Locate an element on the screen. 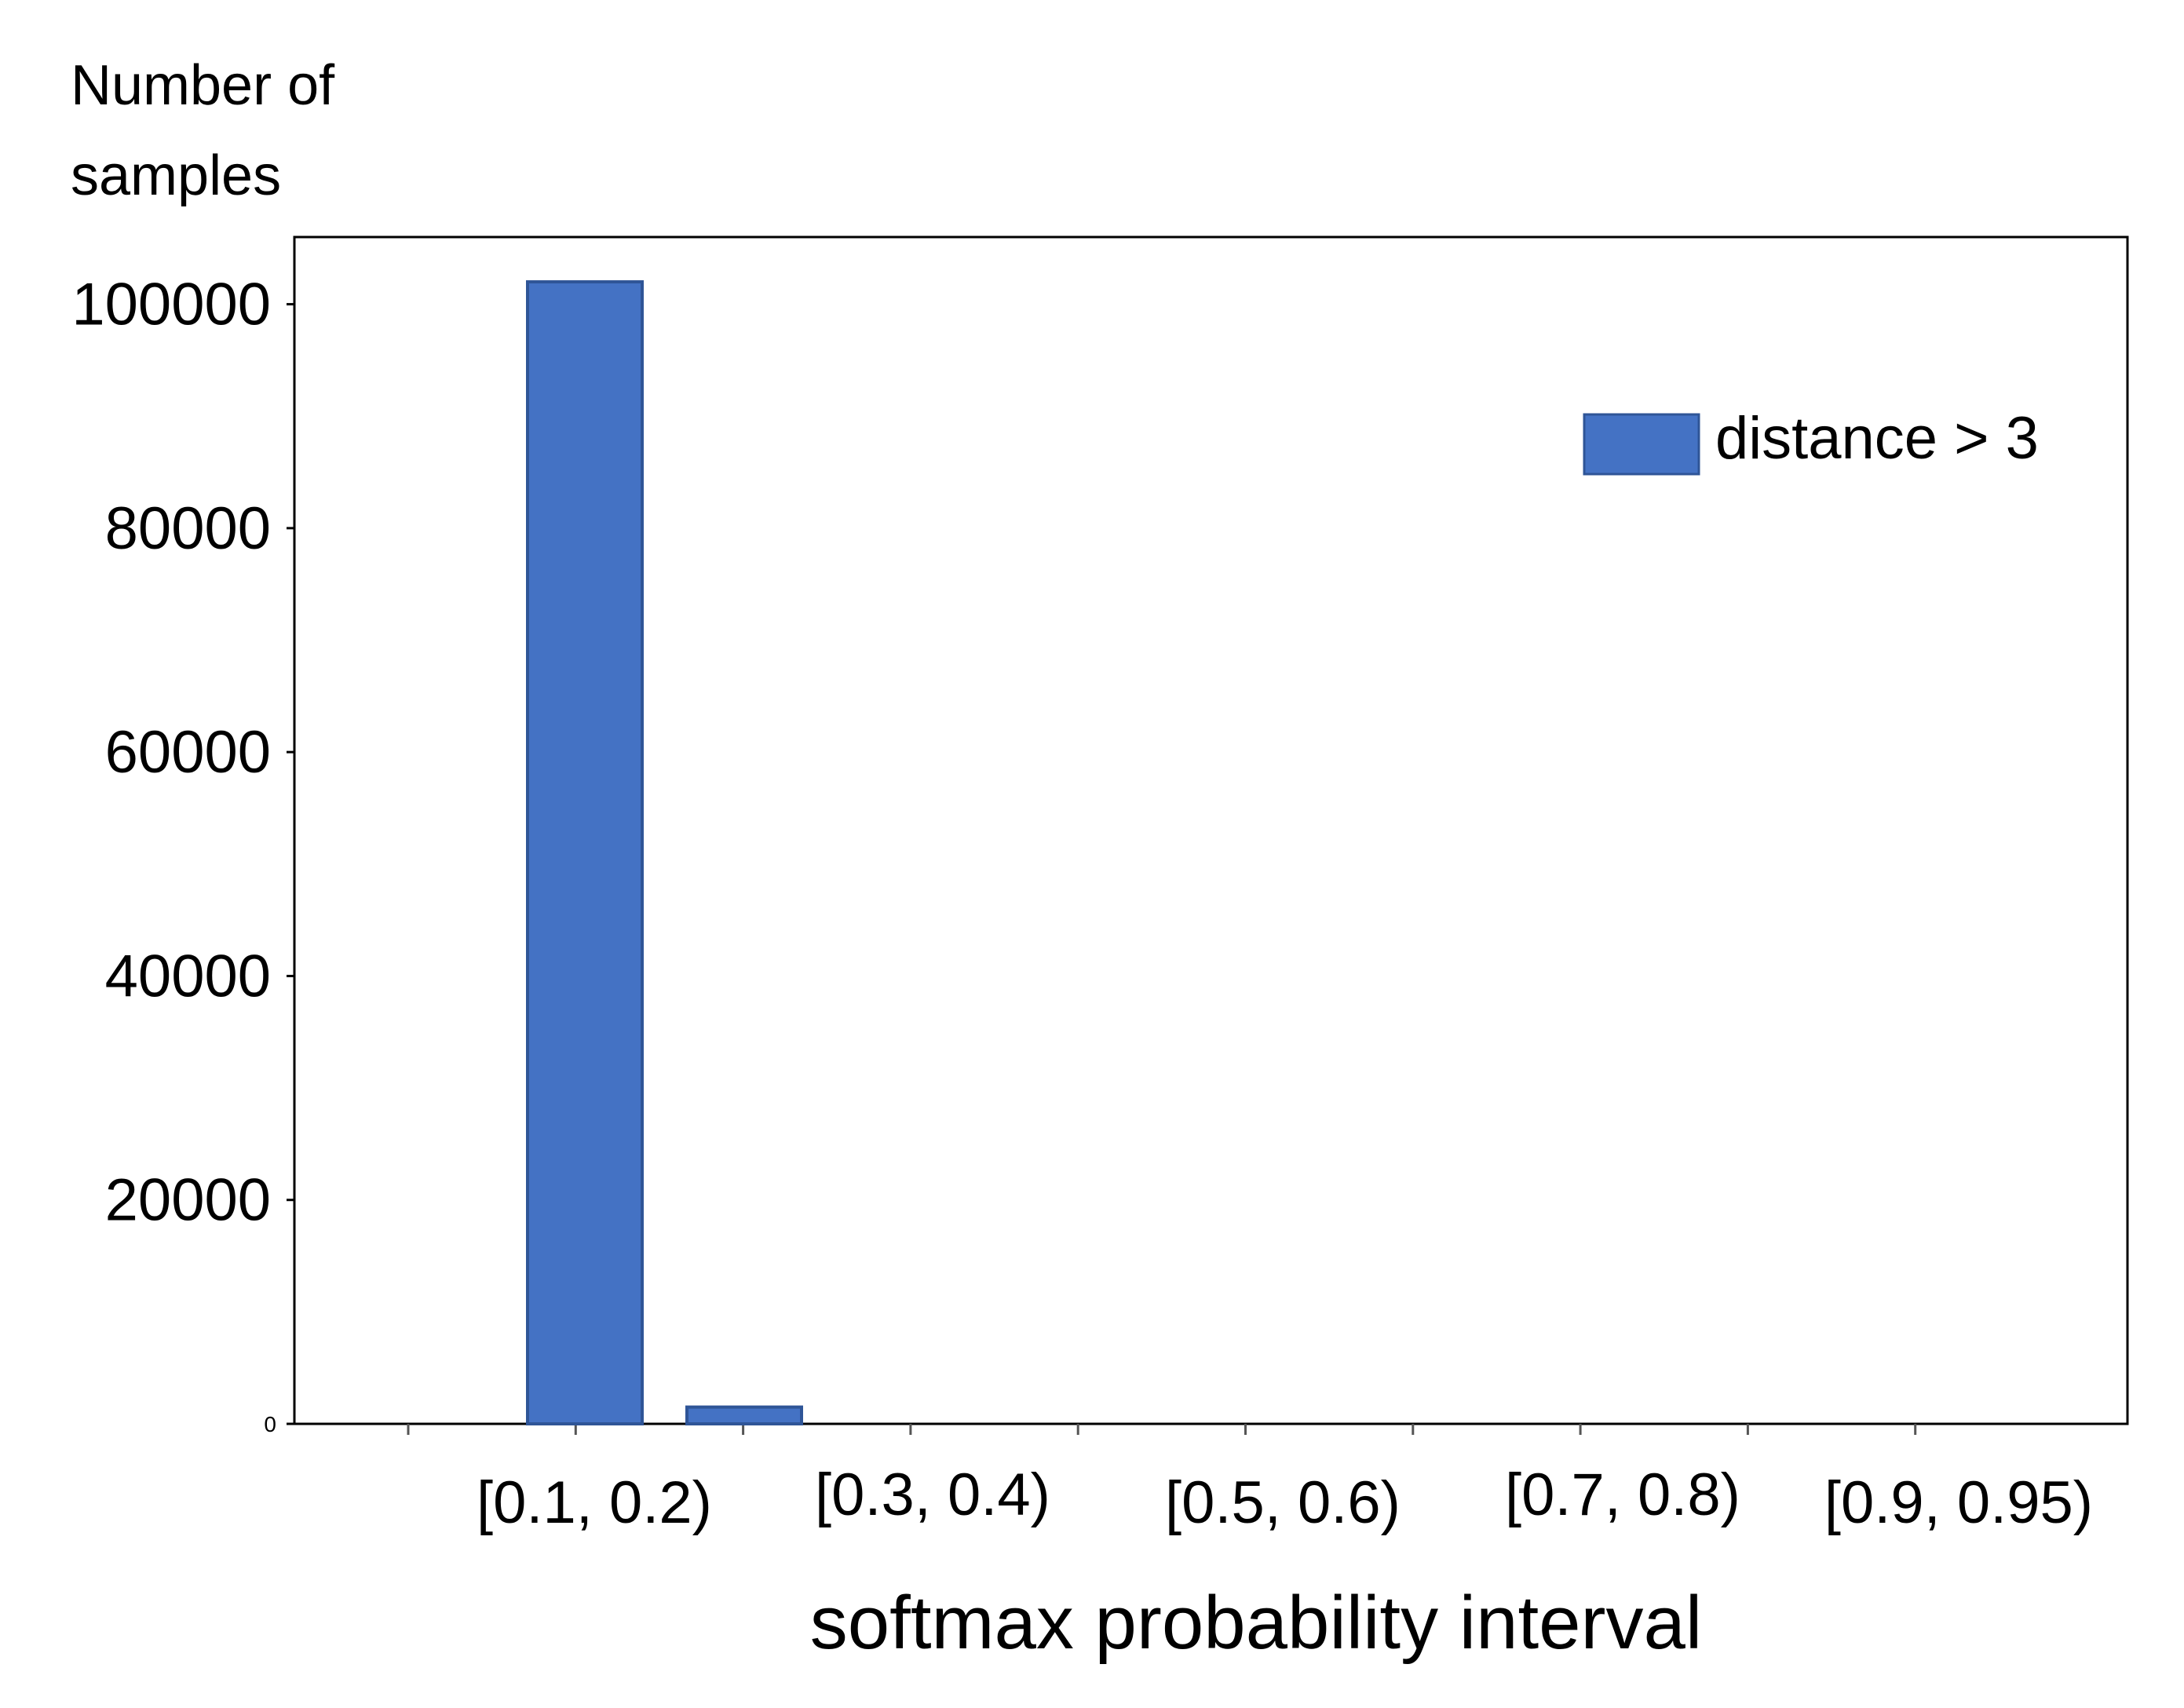  bar-series is located at coordinates (664, 852).